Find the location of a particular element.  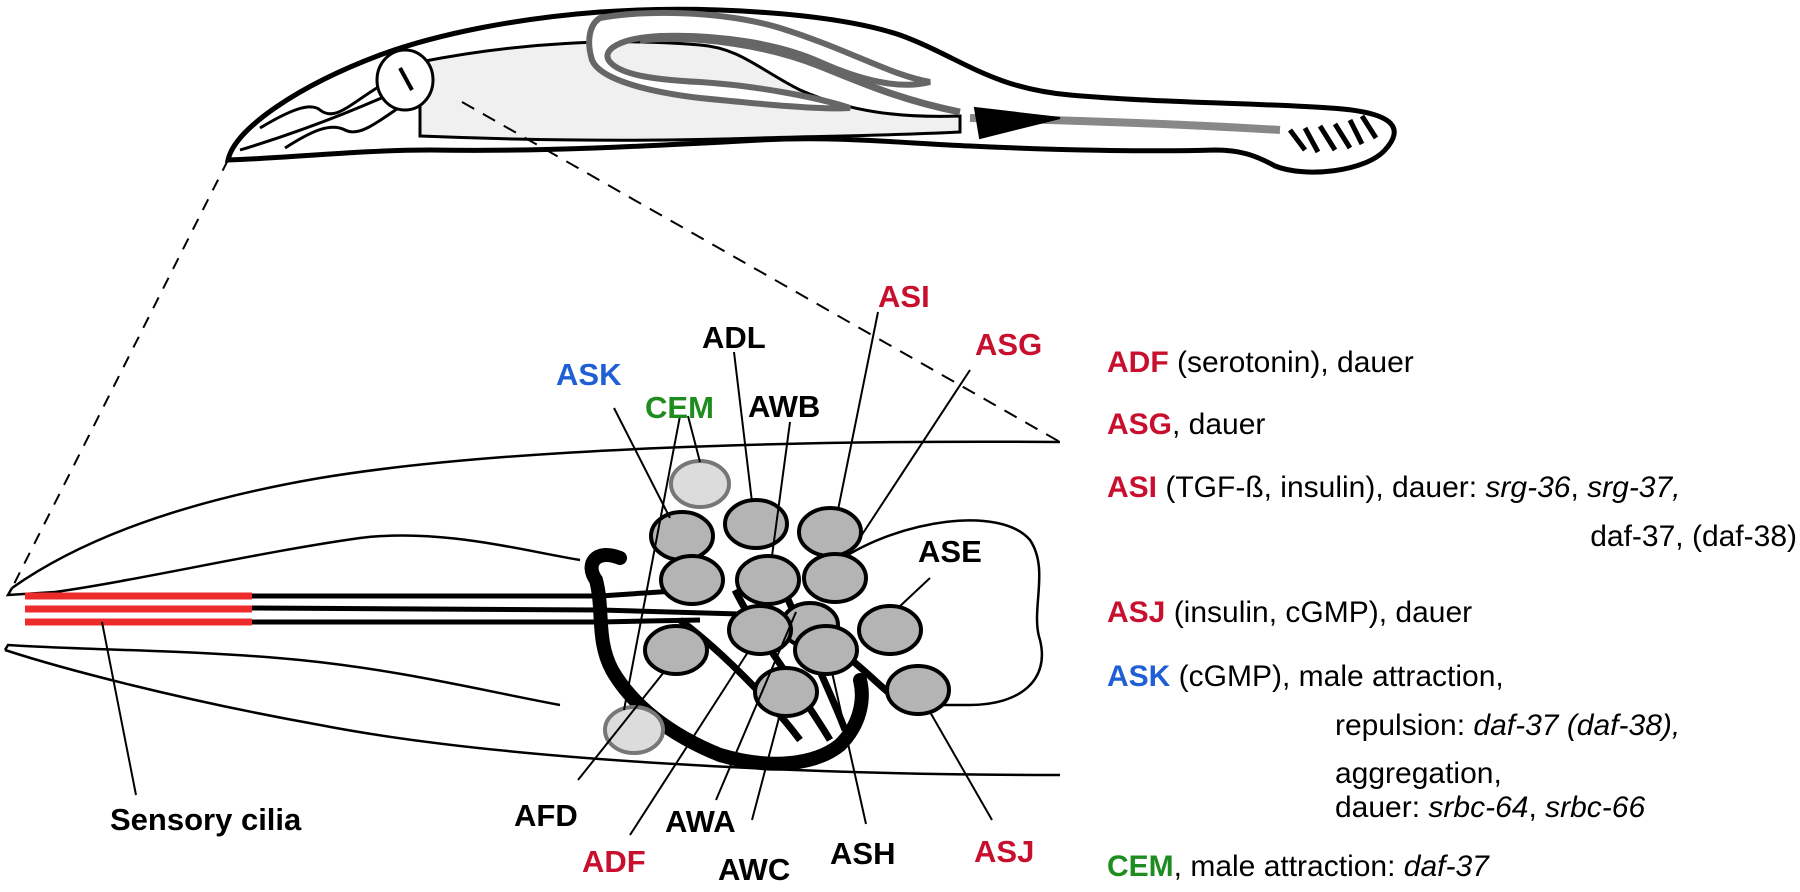

cell-adl is located at coordinates (756, 524).